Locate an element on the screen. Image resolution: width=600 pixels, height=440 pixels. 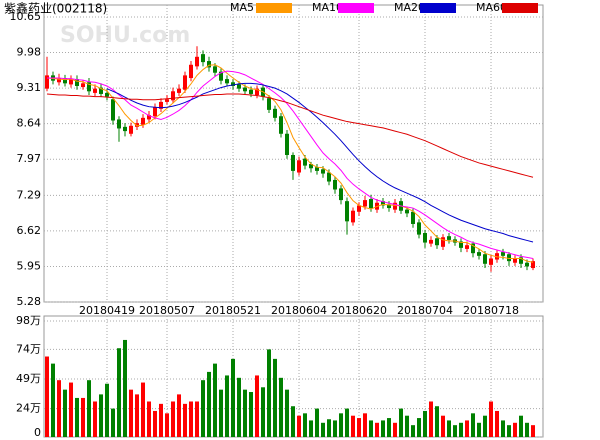
y-tick-label: 9.31 is located at coordinates (29, 87).